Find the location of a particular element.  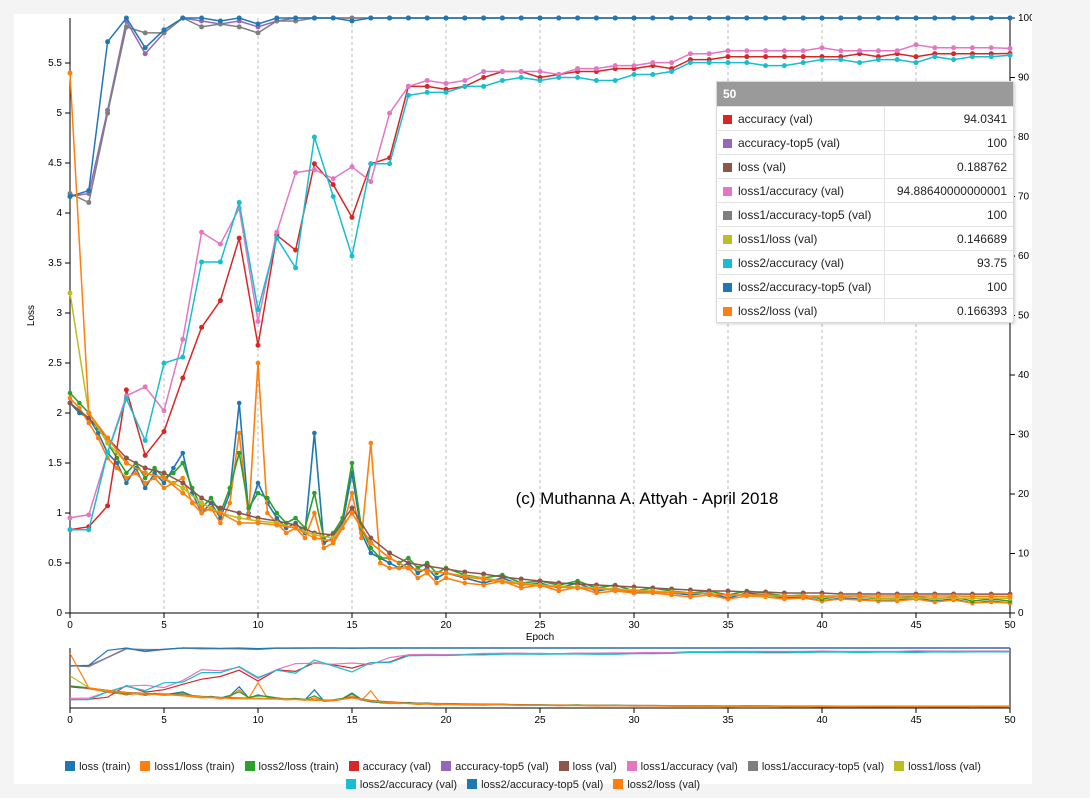

legend-item-loss-train: loss (train) is located at coordinates (97, 767).